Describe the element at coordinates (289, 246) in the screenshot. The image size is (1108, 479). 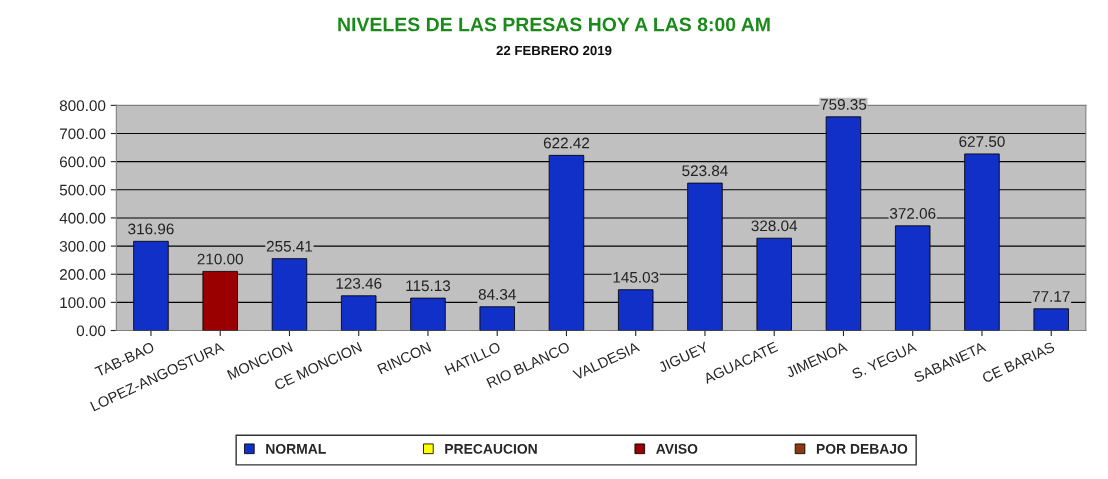
I see `data-label: 255.41` at that location.